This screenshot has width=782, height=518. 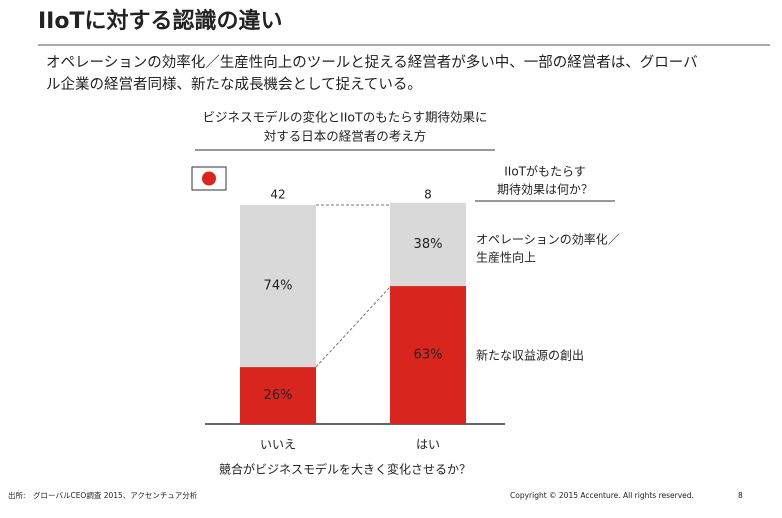 I want to click on flag-circle, so click(x=209, y=178).